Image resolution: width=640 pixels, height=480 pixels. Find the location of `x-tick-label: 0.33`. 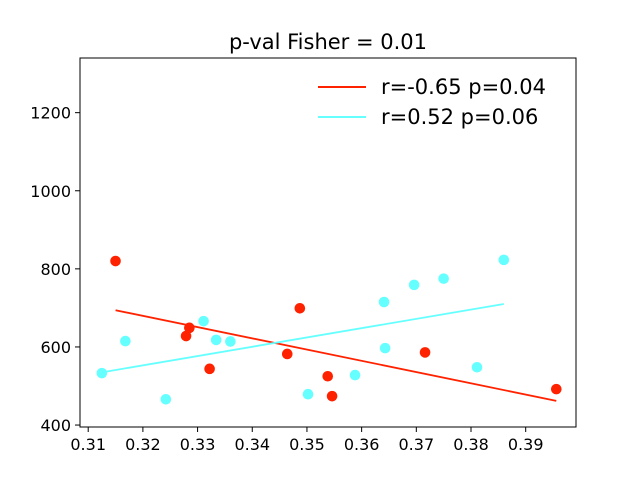

x-tick-label: 0.33 is located at coordinates (198, 444).